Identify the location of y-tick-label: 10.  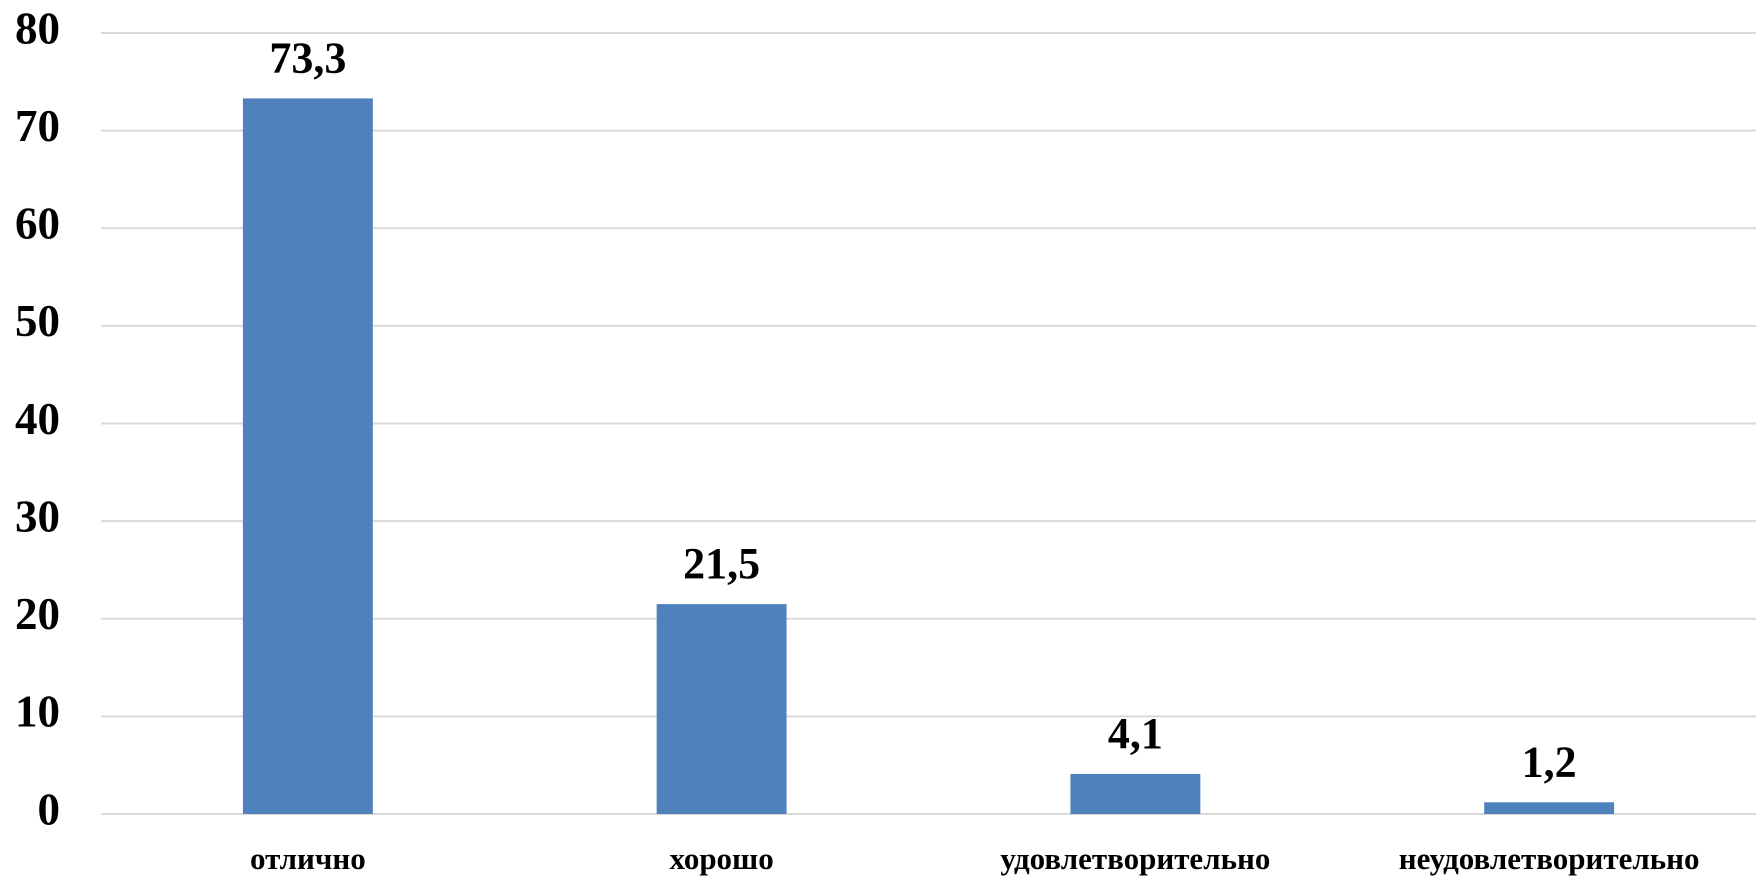
(37, 712).